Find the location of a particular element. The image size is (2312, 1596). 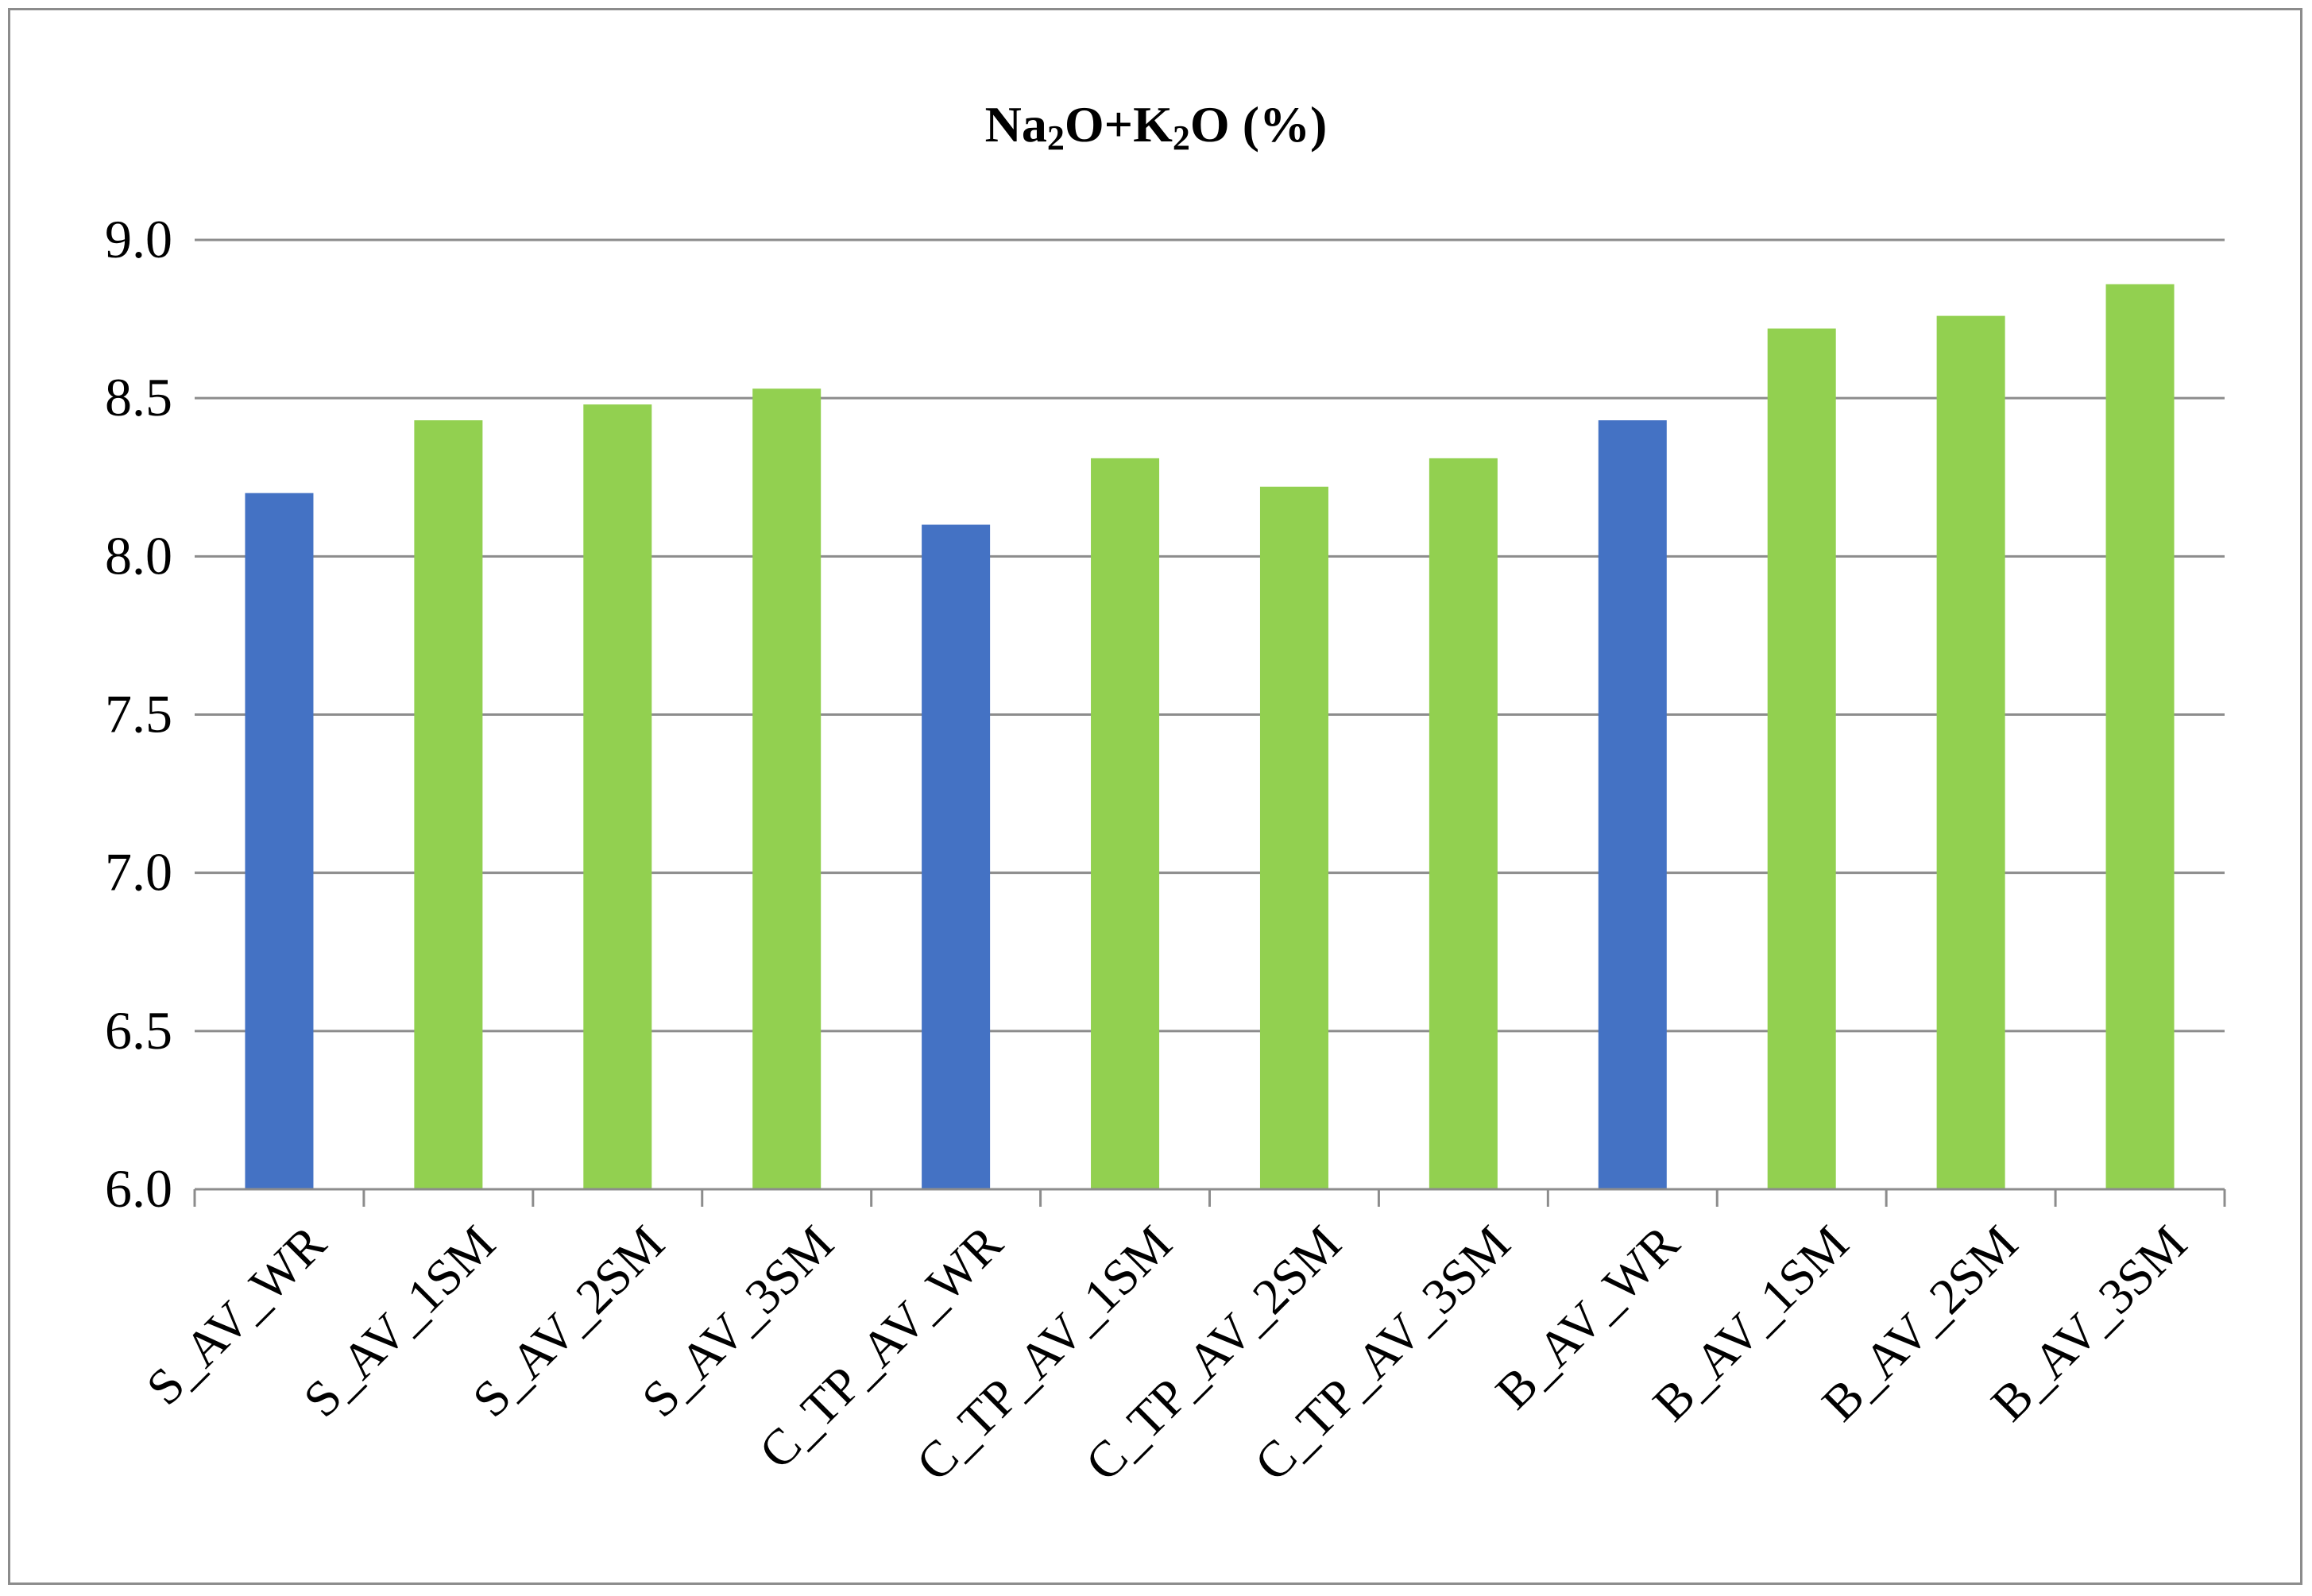

title-segment: Na is located at coordinates (1016, 124).